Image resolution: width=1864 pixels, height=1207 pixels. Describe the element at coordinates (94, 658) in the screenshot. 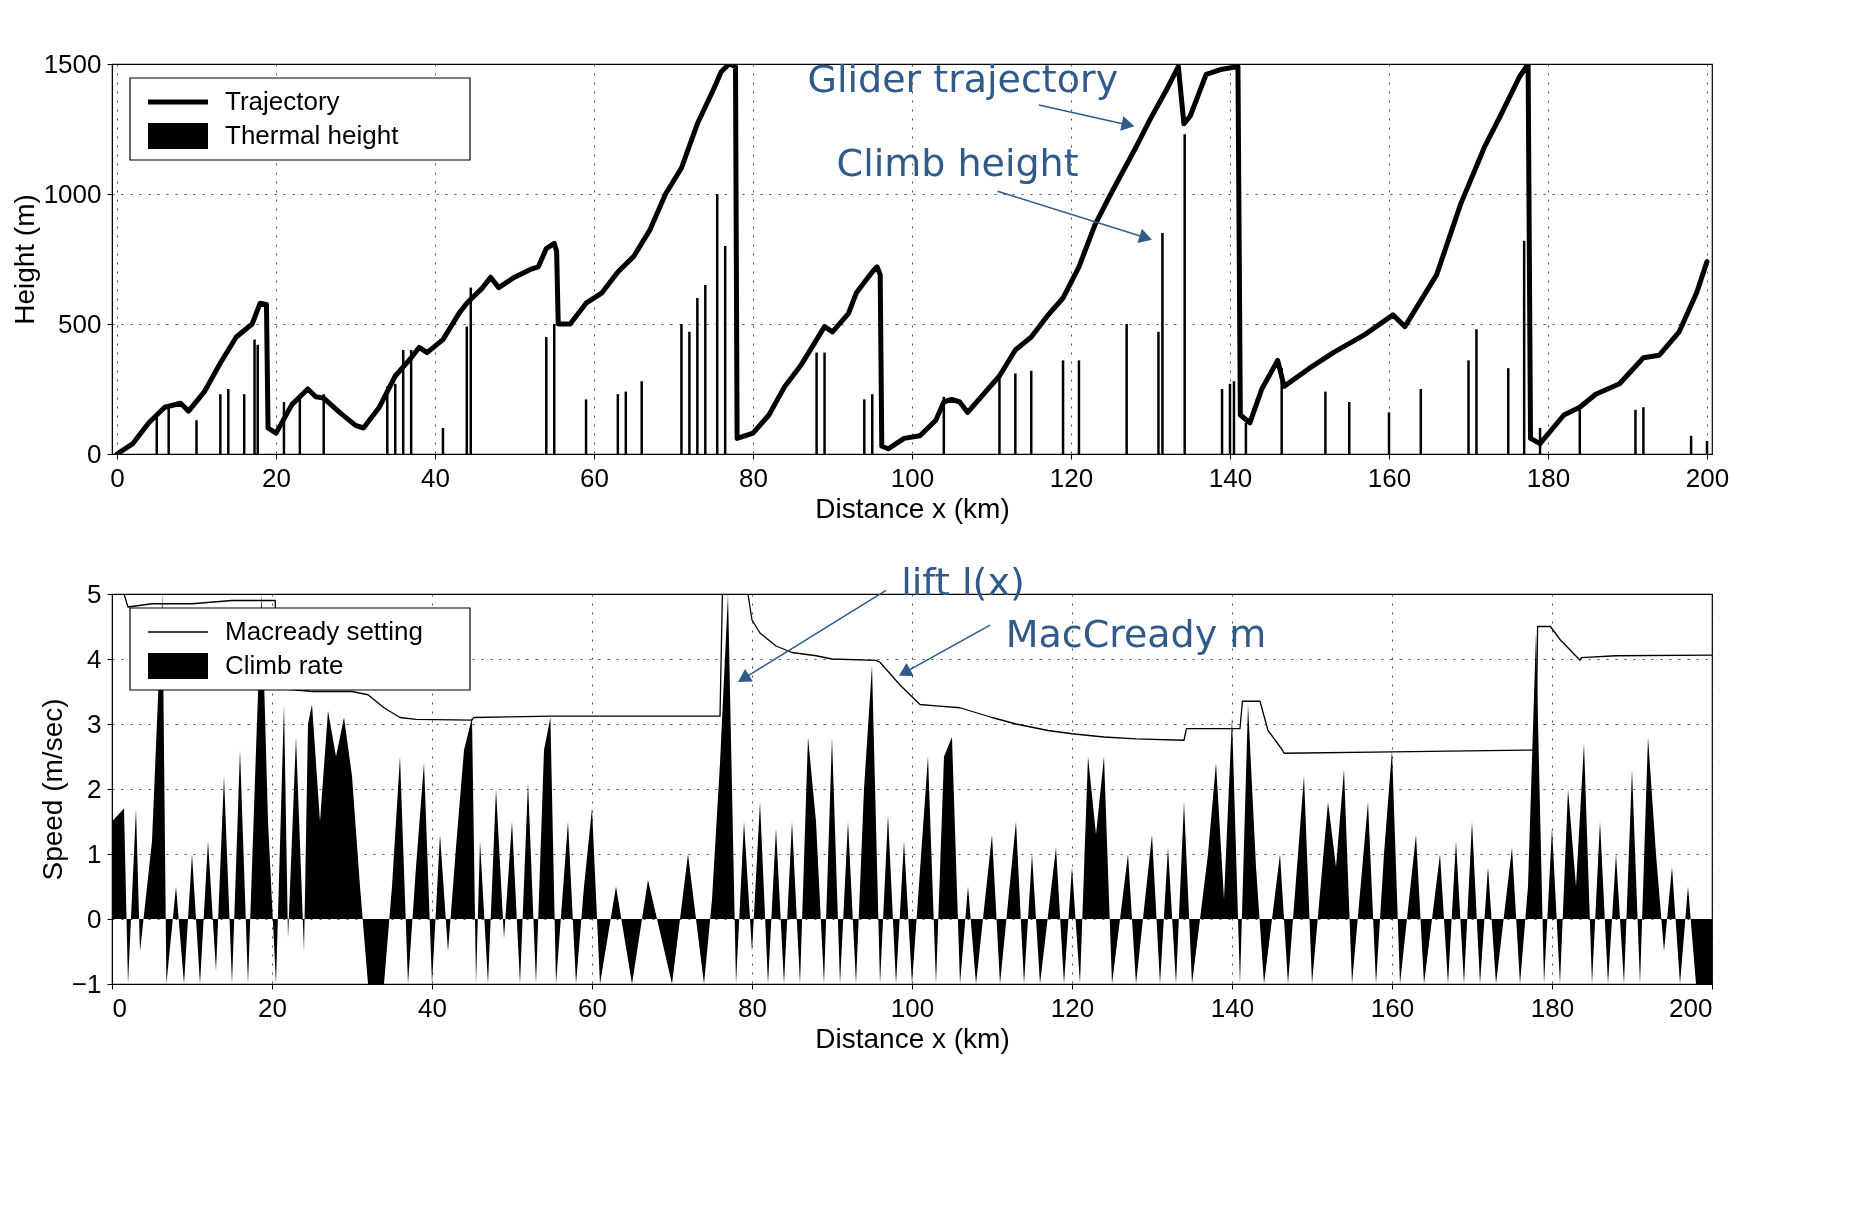

I see `y-tick-label: 4` at that location.